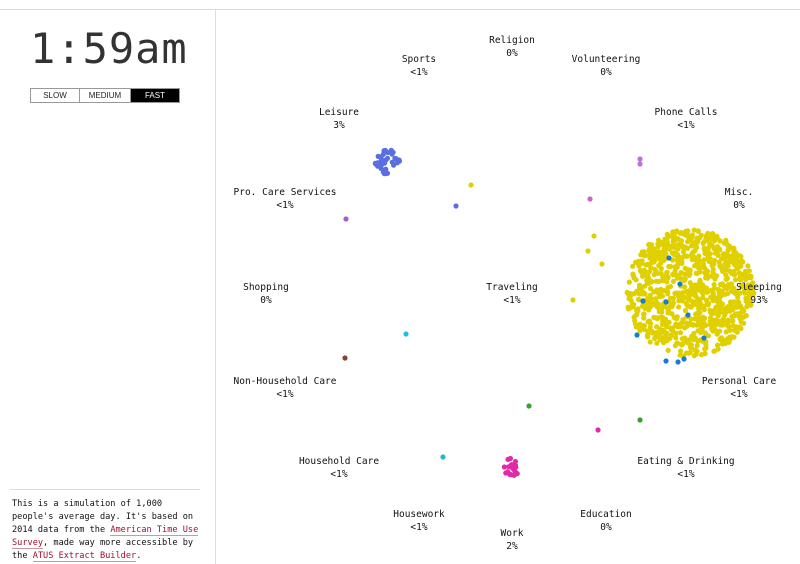 This screenshot has height=564, width=800. Describe the element at coordinates (739, 199) in the screenshot. I see `activity-misc: Misc. 0%` at that location.